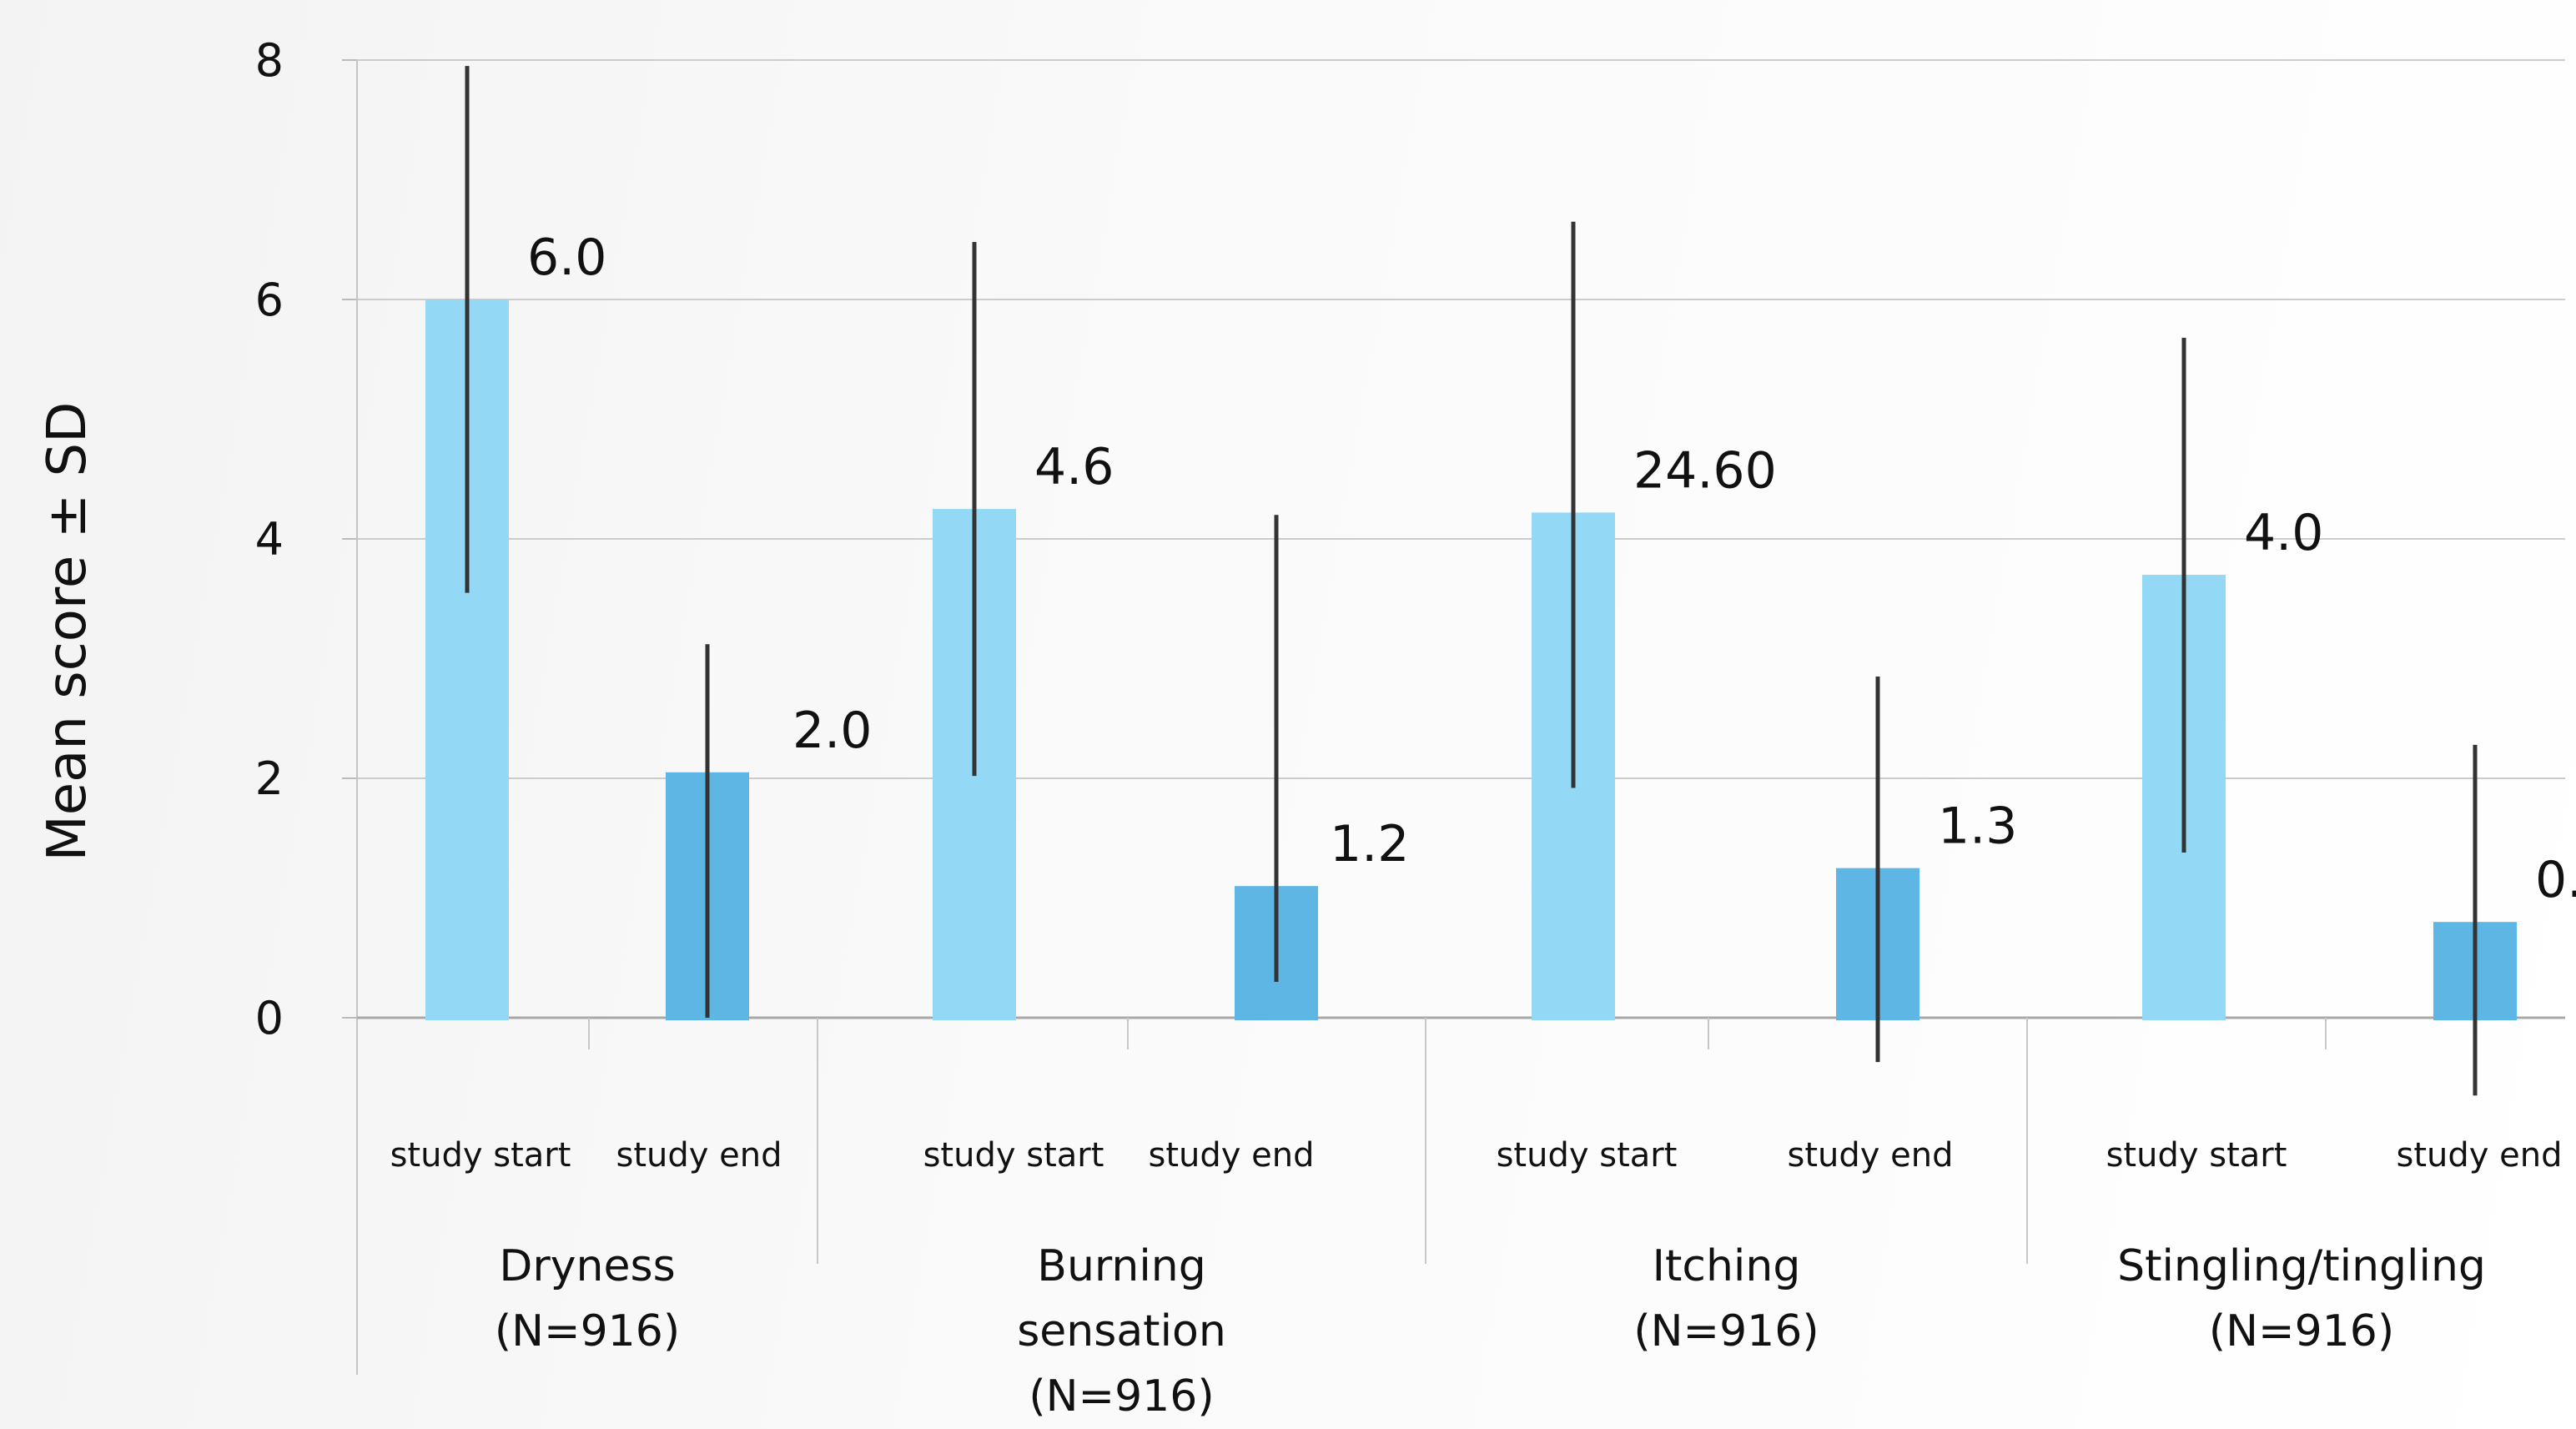 The width and height of the screenshot is (2576, 1429). What do you see at coordinates (269, 300) in the screenshot?
I see `y-tick-label: 6` at bounding box center [269, 300].